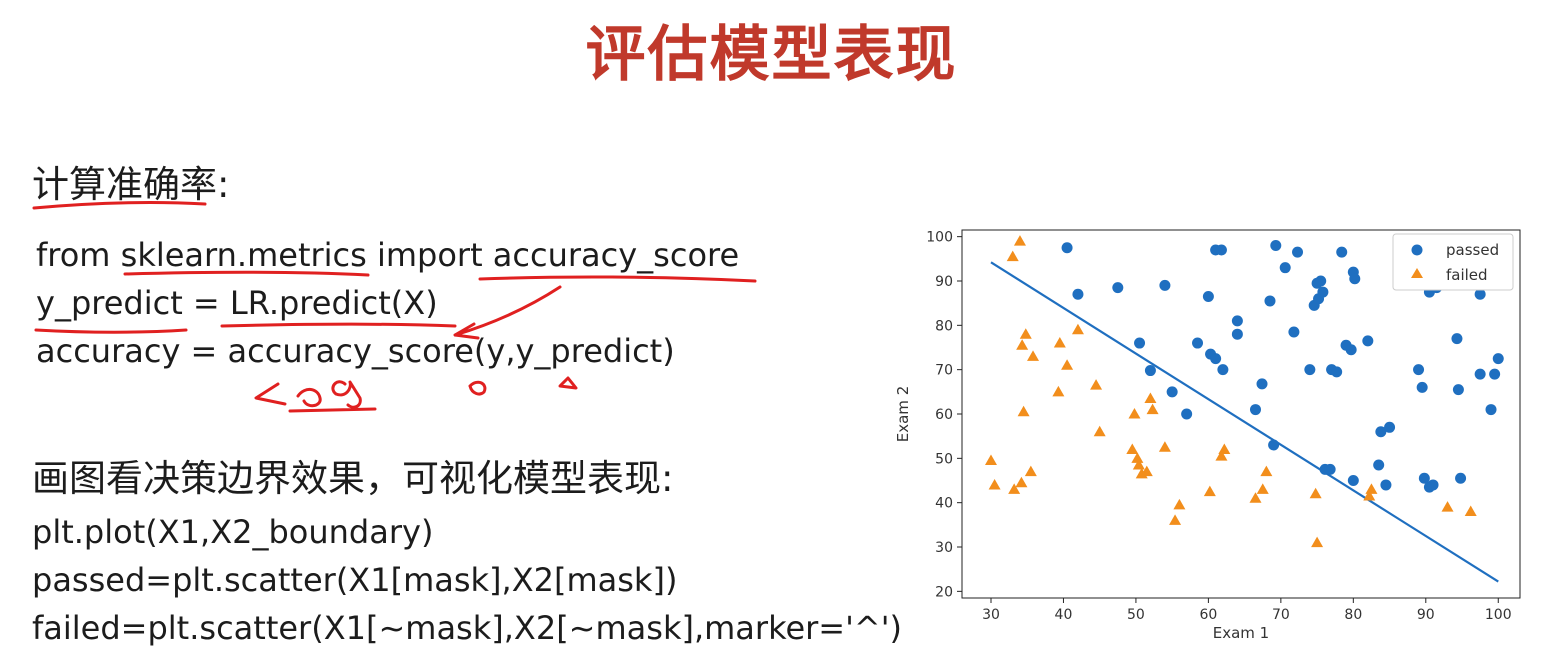 The image size is (1543, 659). I want to click on legend: passed failed, so click(1453, 262).